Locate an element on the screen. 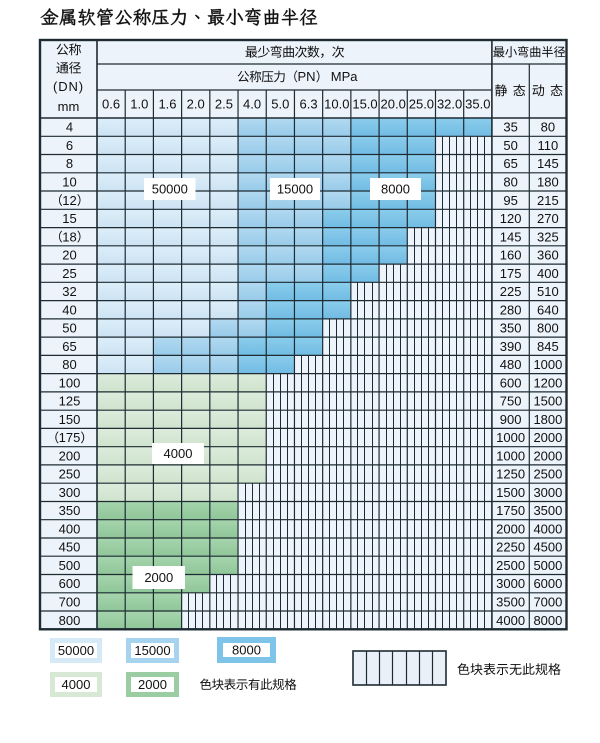  svg-text: 6.3 is located at coordinates (309, 104).